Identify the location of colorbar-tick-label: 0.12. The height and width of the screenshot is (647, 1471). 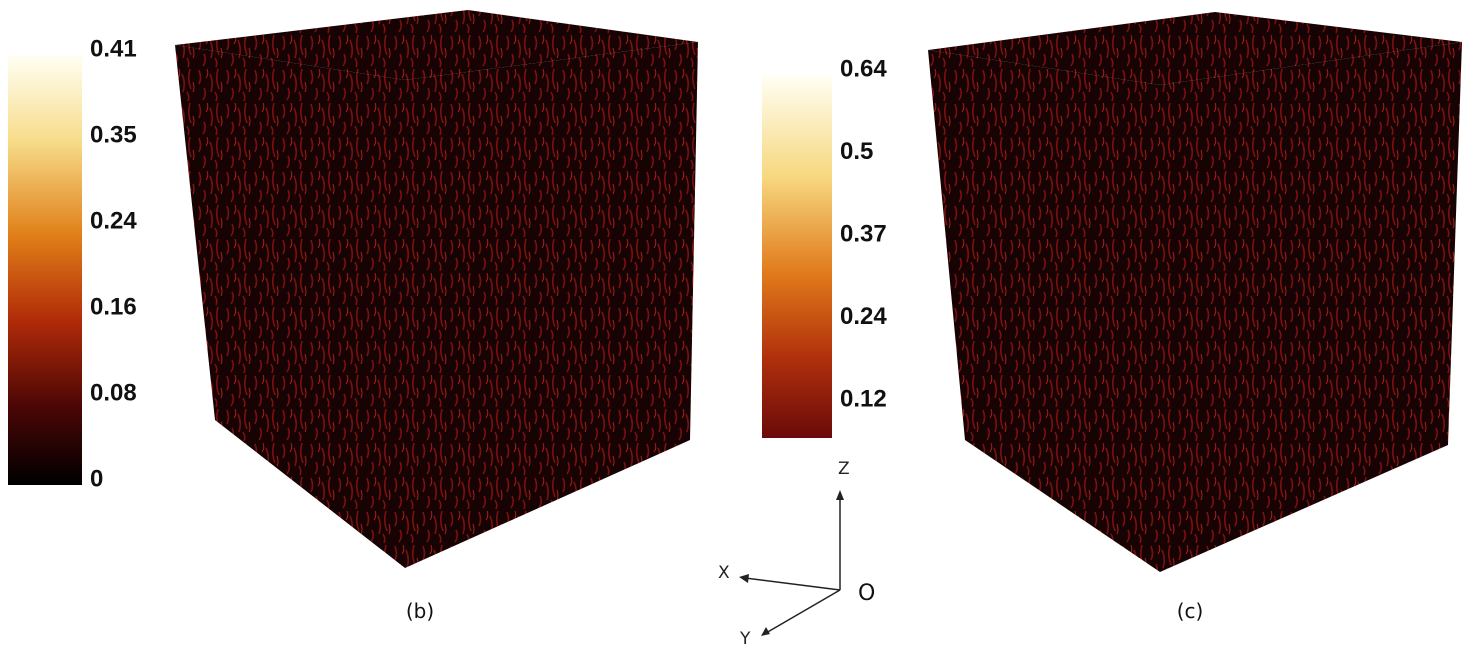
(863, 398).